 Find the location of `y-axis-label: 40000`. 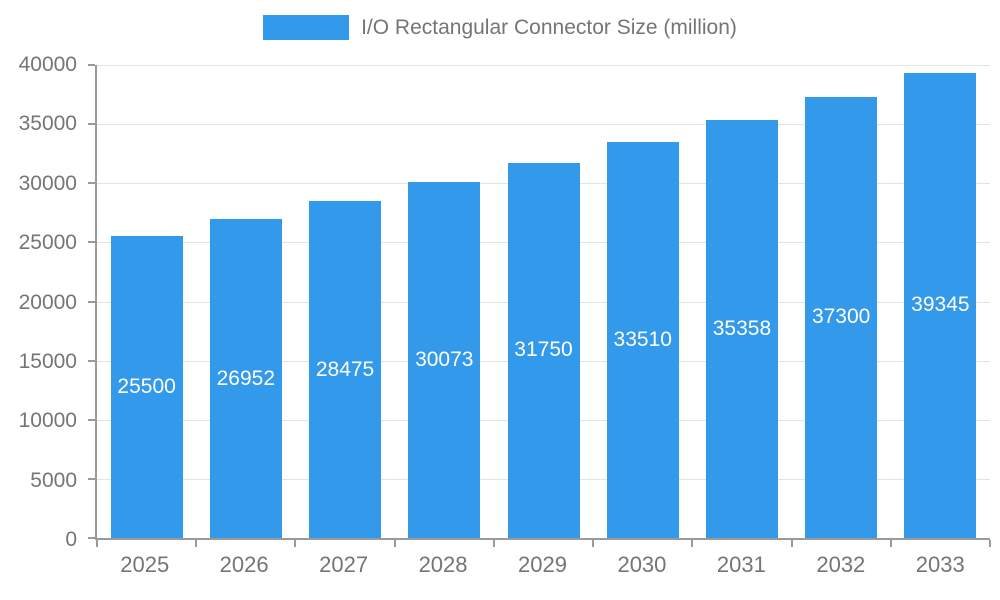

y-axis-label: 40000 is located at coordinates (47, 64).